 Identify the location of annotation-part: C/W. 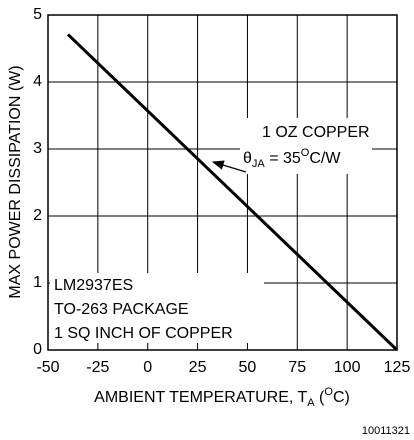
(325, 158).